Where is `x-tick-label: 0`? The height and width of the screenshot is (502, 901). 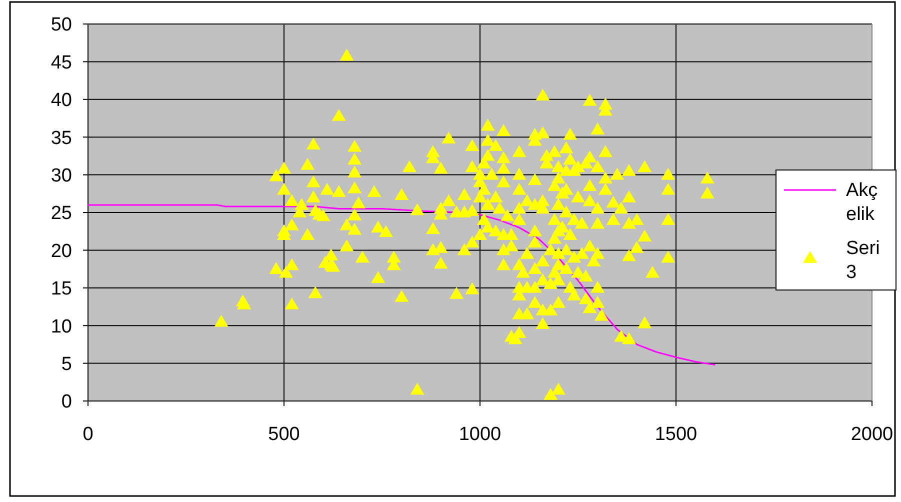 x-tick-label: 0 is located at coordinates (88, 434).